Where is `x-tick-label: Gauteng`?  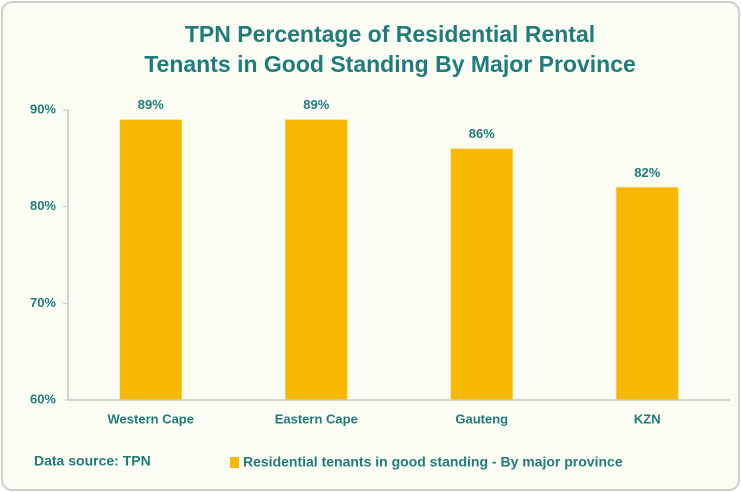
x-tick-label: Gauteng is located at coordinates (481, 418).